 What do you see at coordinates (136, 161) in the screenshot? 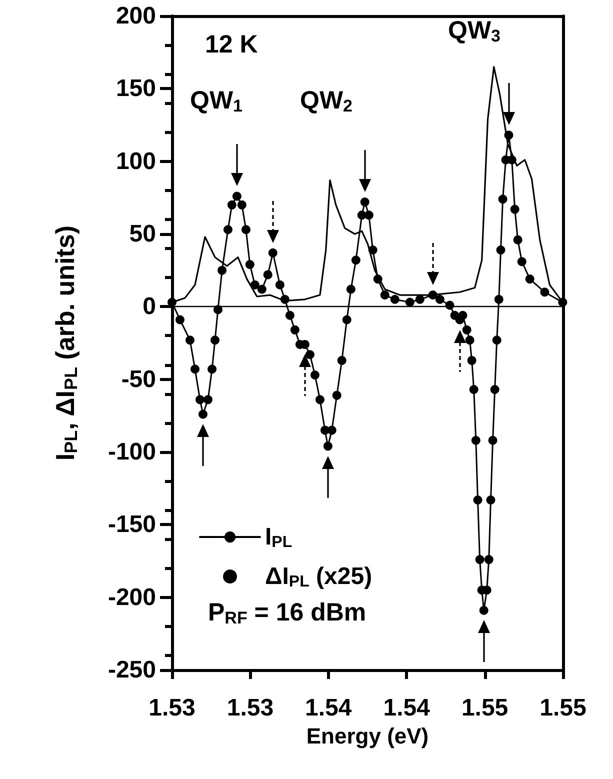
I see `y-tick-label: 100` at bounding box center [136, 161].